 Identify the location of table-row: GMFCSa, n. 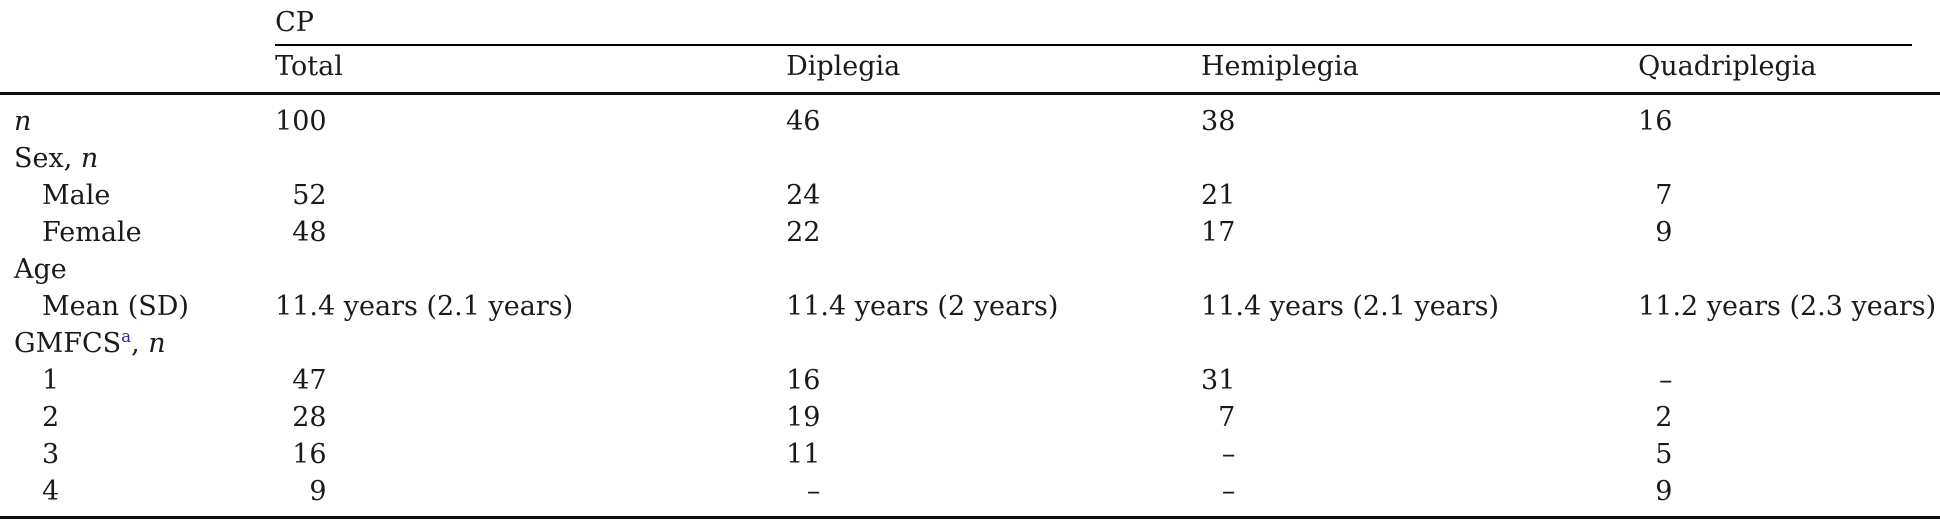
(970, 343).